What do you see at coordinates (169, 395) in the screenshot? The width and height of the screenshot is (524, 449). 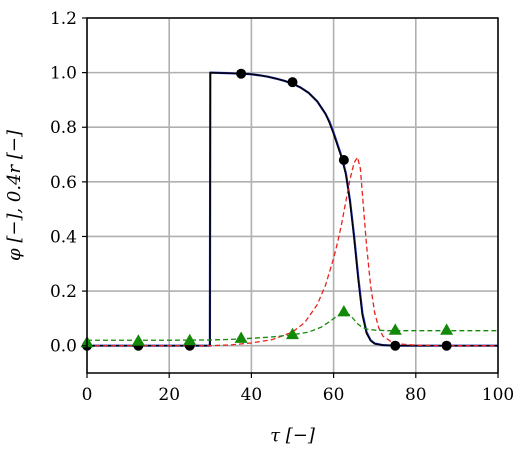 I see `x-tick-label: 20` at bounding box center [169, 395].